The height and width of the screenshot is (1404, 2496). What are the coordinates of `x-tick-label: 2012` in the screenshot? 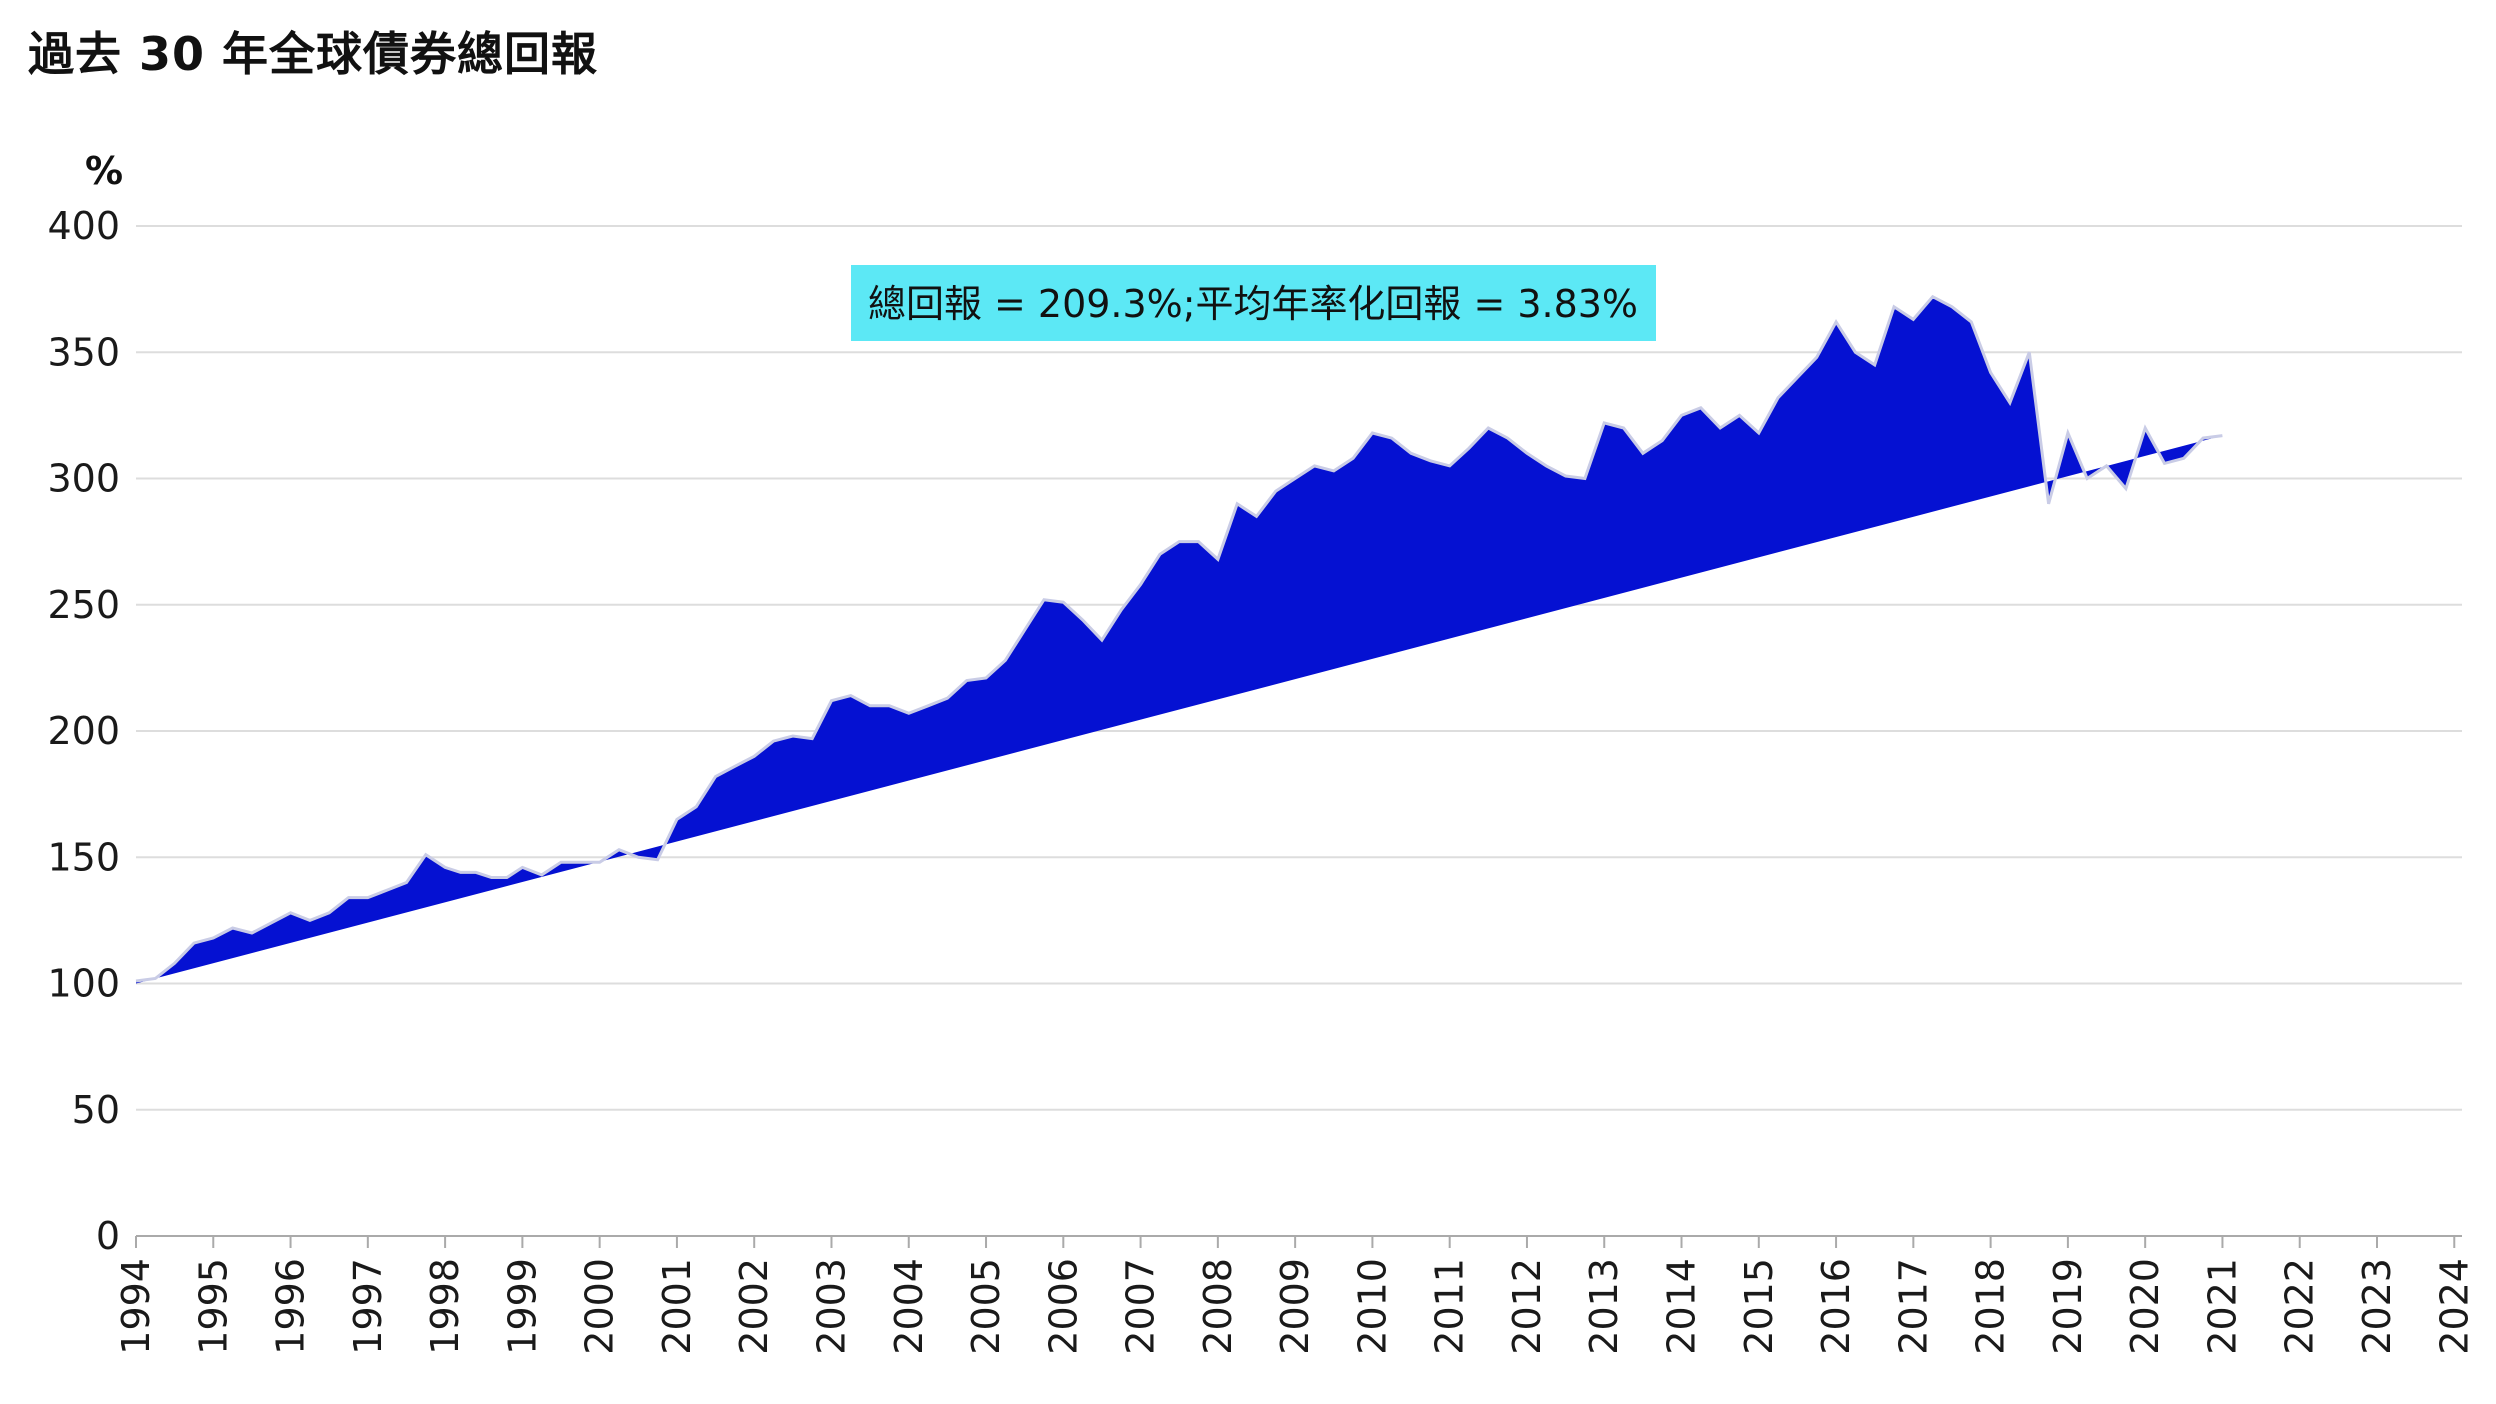 It's located at (1527, 1306).